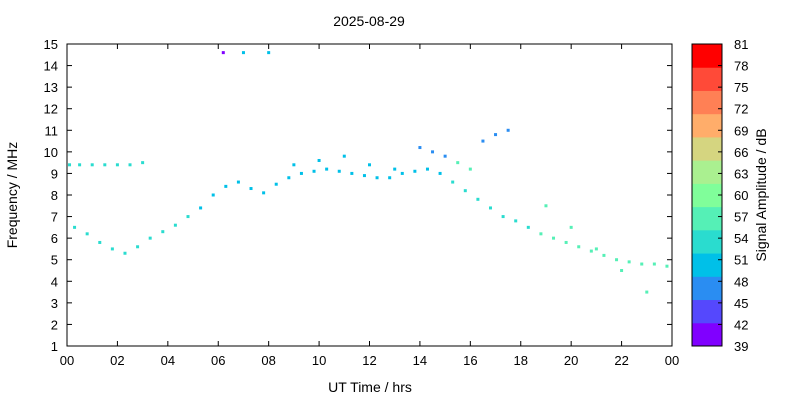 Image resolution: width=800 pixels, height=400 pixels. I want to click on y-tick-label: 12, so click(51, 109).